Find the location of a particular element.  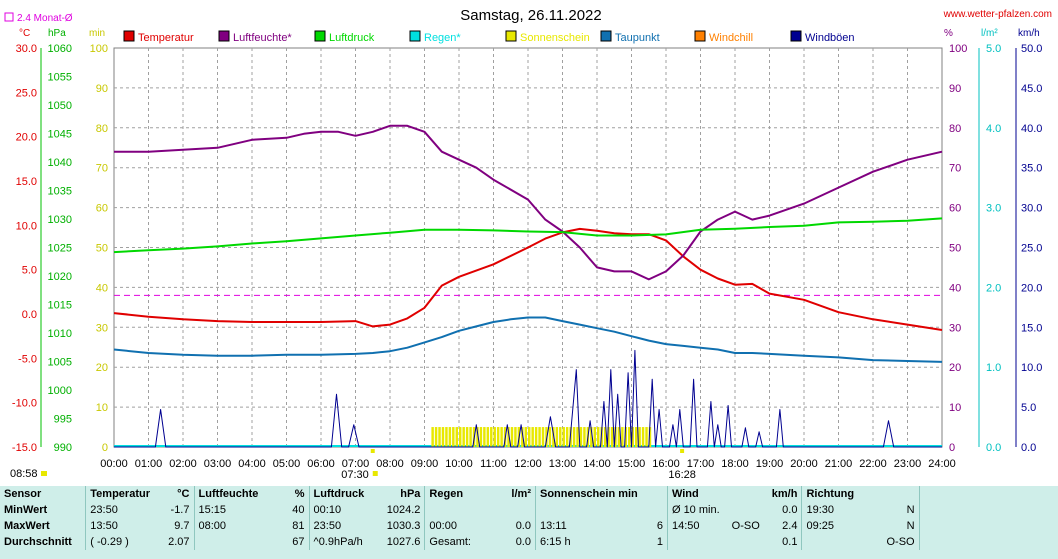

wind-tick-label: 35.0 is located at coordinates (1031, 169).